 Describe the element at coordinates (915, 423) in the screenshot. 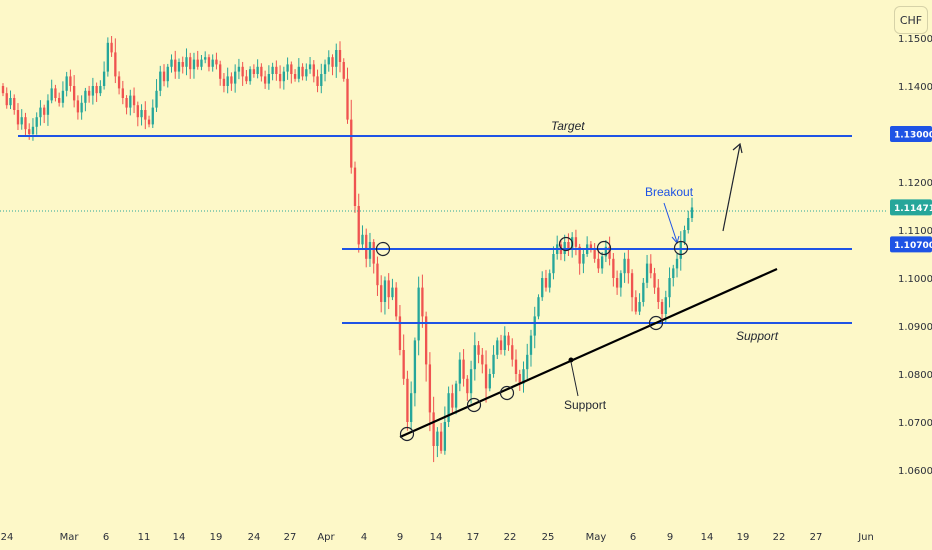

I see `y-tick-label: 1.07000` at that location.